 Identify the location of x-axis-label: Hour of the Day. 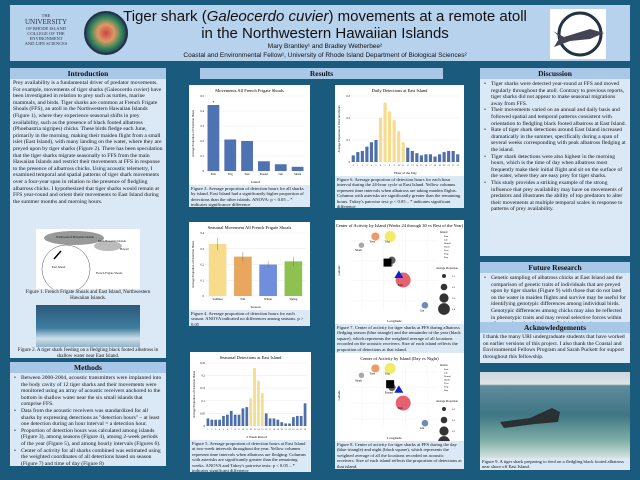
(405, 173).